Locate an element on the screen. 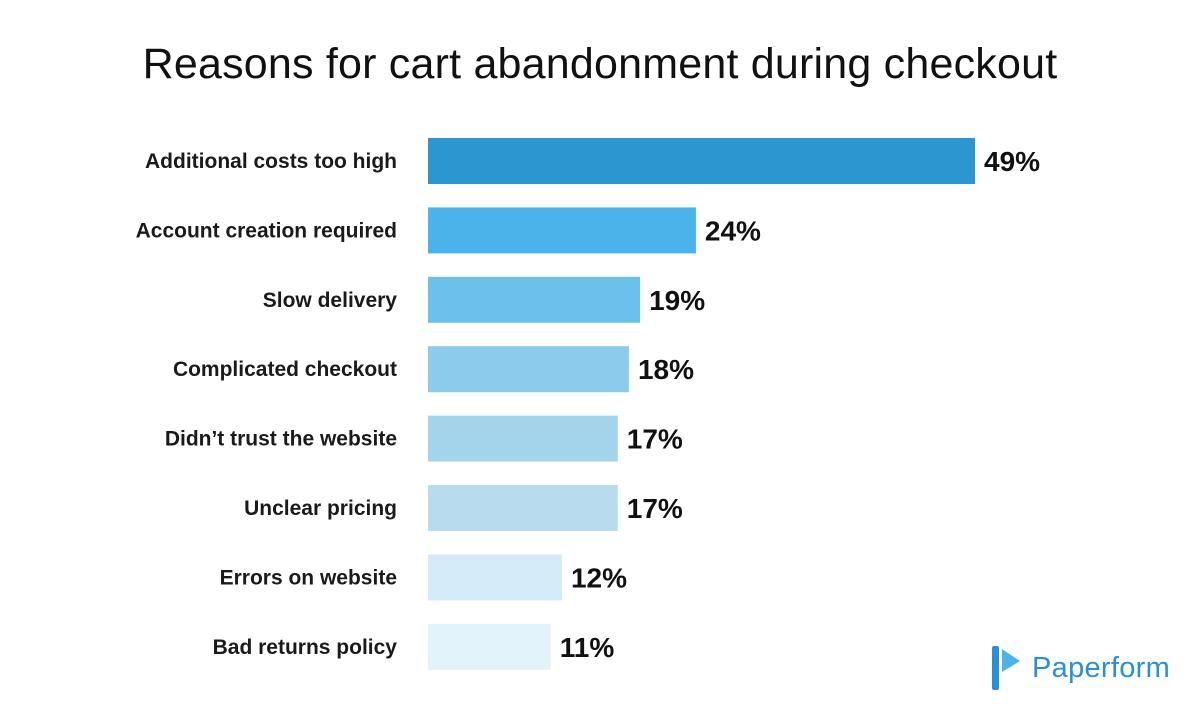 This screenshot has width=1200, height=714. paperform-brand: Paperform is located at coordinates (1081, 668).